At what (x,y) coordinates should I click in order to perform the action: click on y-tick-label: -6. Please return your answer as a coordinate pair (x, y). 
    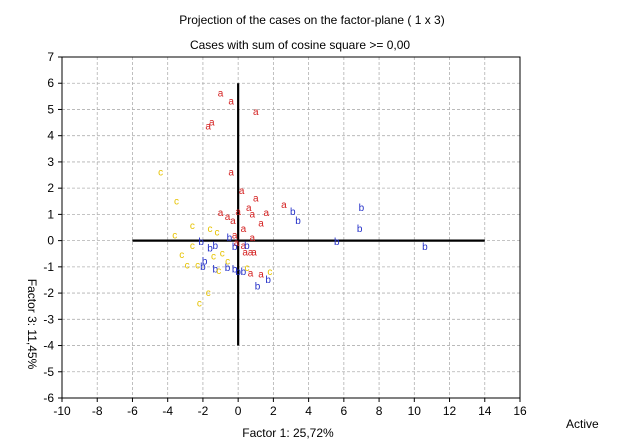
    Looking at the image, I should click on (48, 398).